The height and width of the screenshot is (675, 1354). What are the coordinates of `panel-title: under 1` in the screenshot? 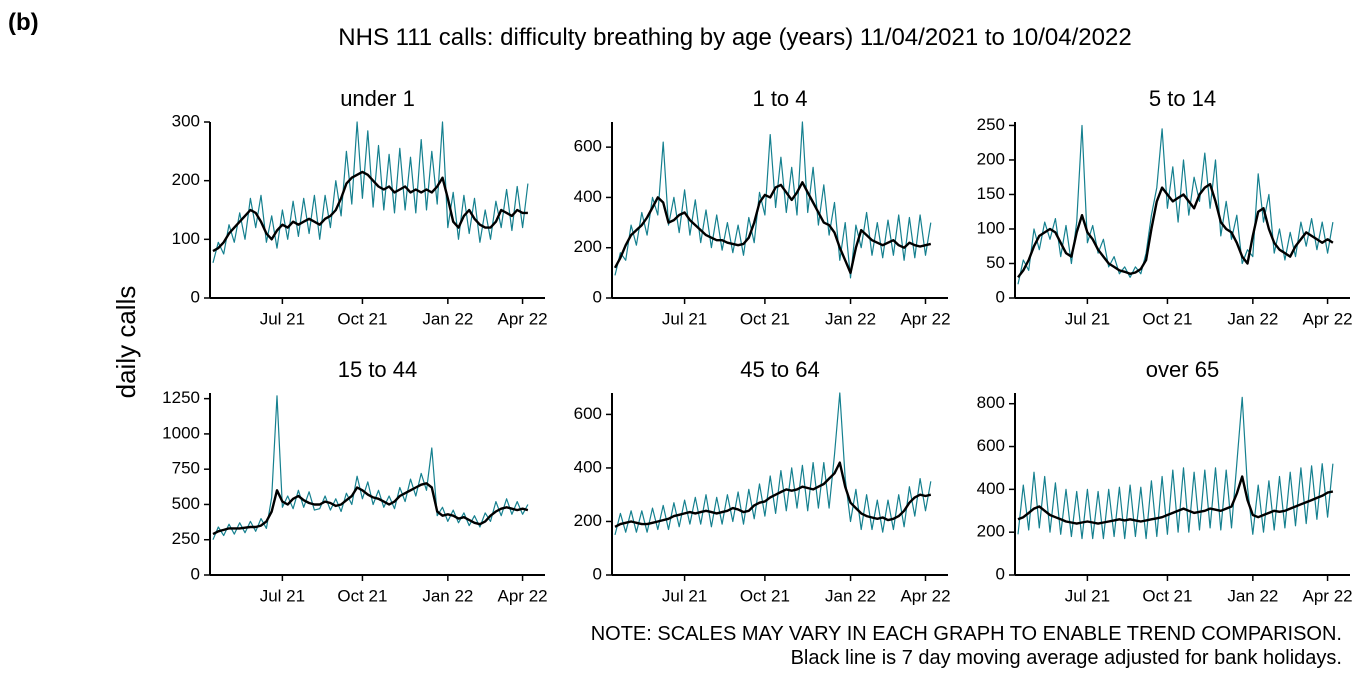 It's located at (377, 98).